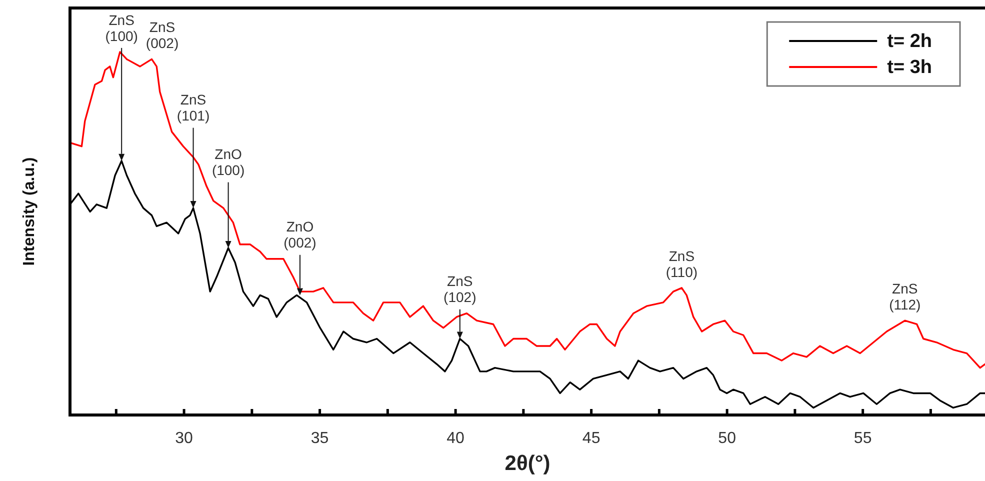 This screenshot has width=985, height=481. What do you see at coordinates (121, 28) in the screenshot?
I see `annotation: ZnS (100)` at bounding box center [121, 28].